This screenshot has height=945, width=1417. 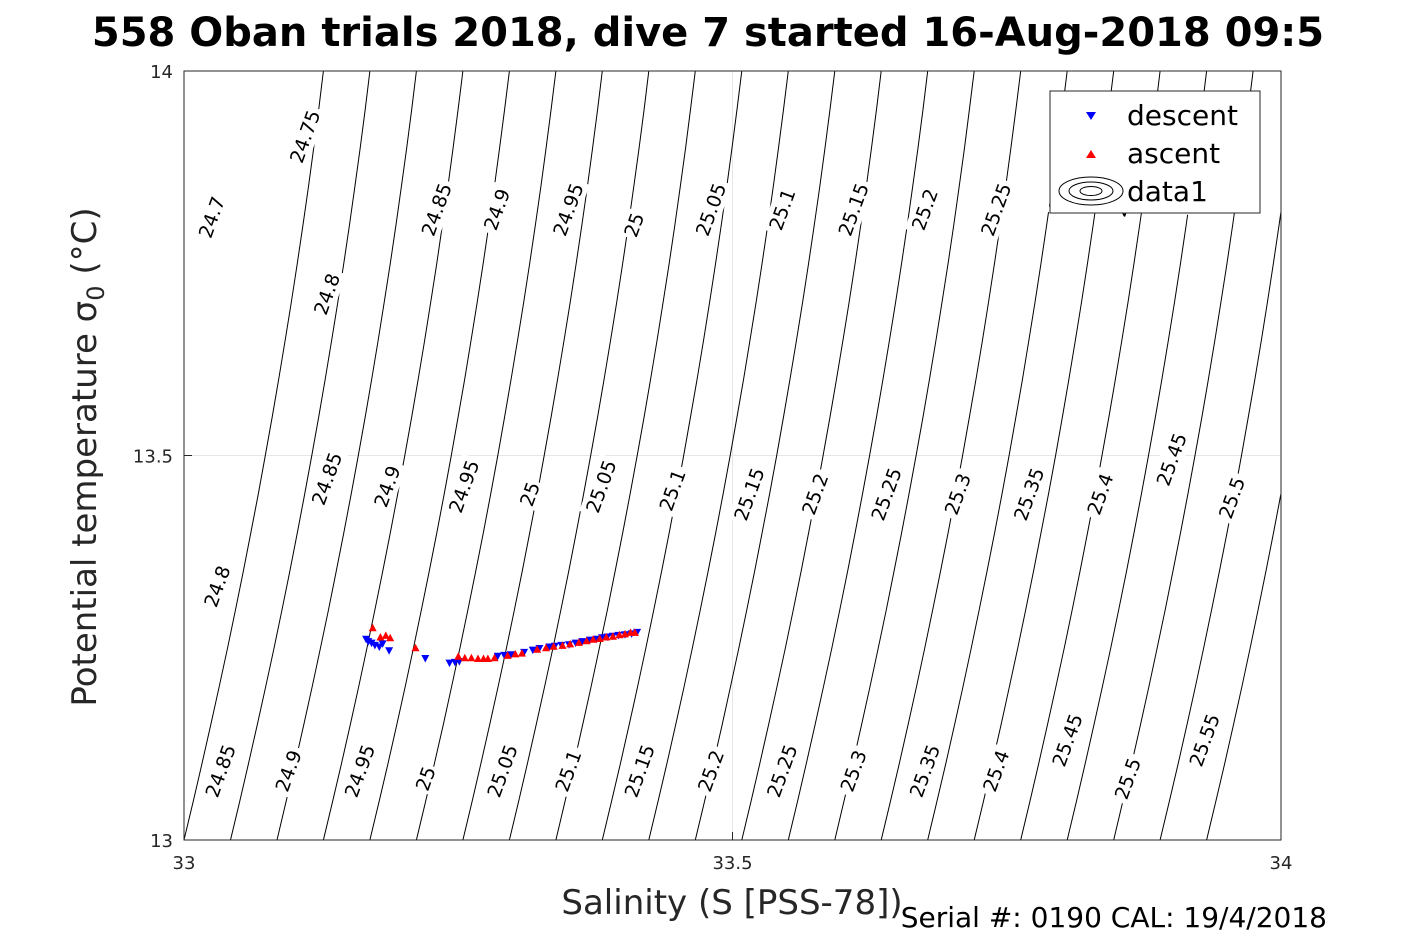 I want to click on y-axis-label: Potential temperature σ0 (°C), so click(x=87, y=456).